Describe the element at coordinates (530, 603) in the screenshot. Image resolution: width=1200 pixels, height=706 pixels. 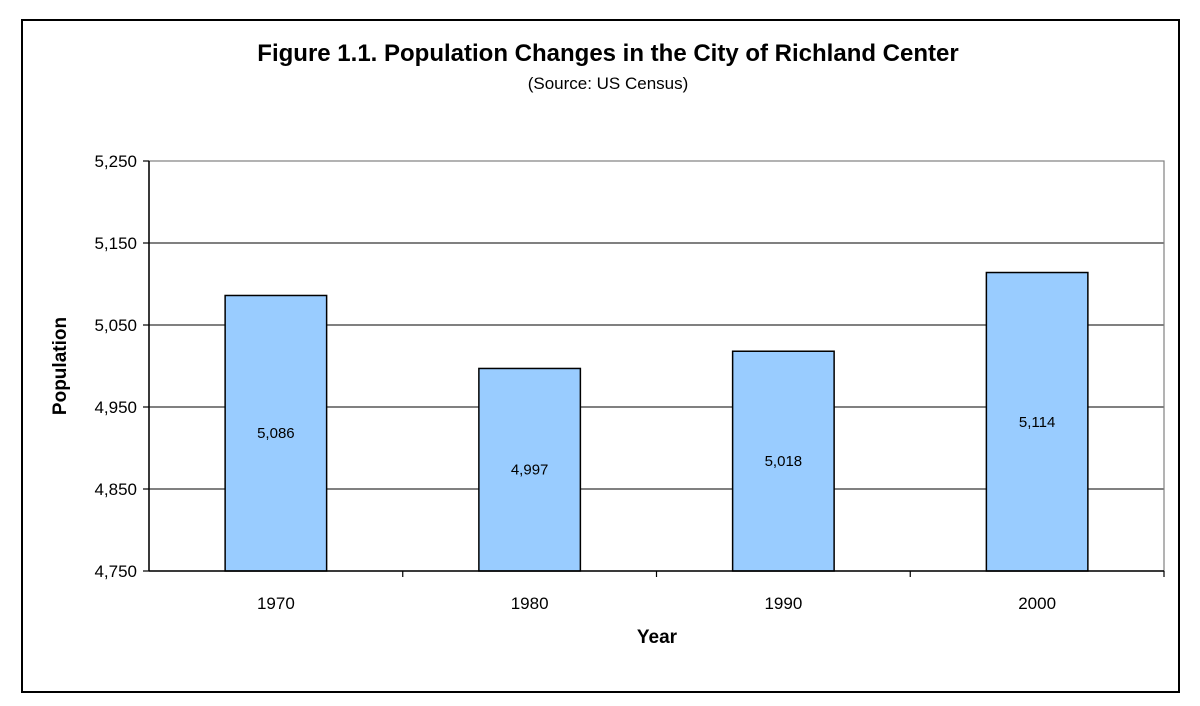
I see `x-tick-label: 1980` at that location.